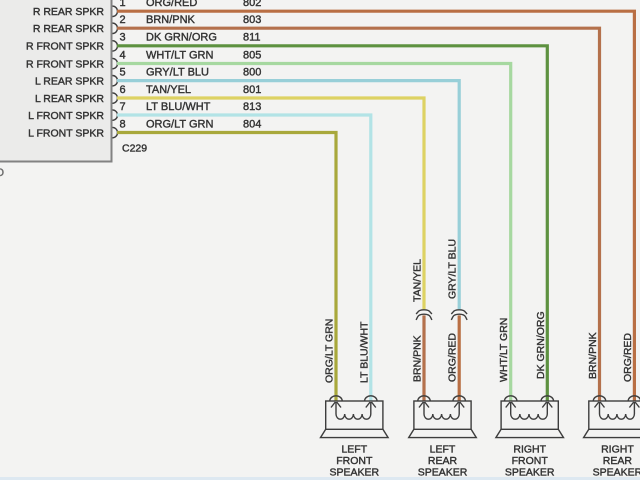 The image size is (640, 480). I want to click on svg-text: 1, so click(123, 4).